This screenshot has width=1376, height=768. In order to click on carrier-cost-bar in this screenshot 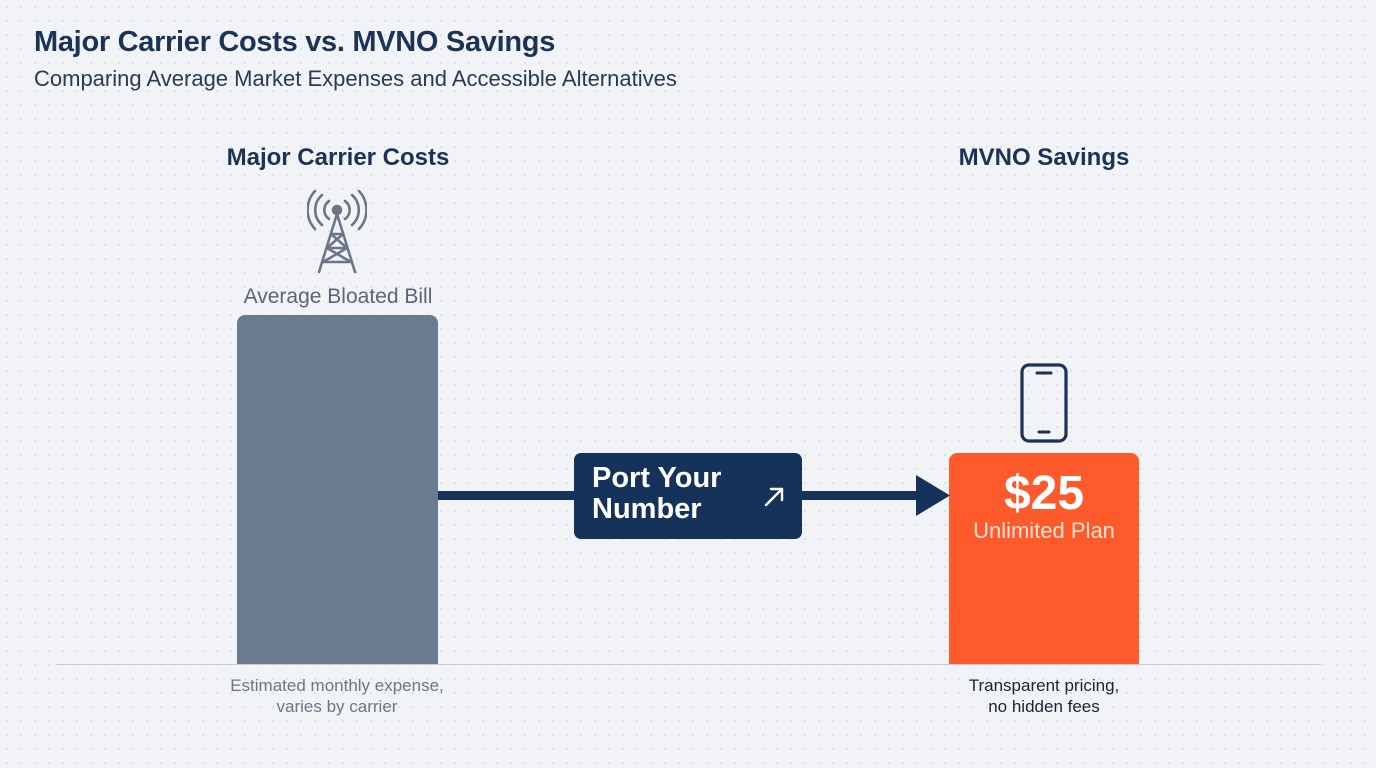, I will do `click(337, 490)`.